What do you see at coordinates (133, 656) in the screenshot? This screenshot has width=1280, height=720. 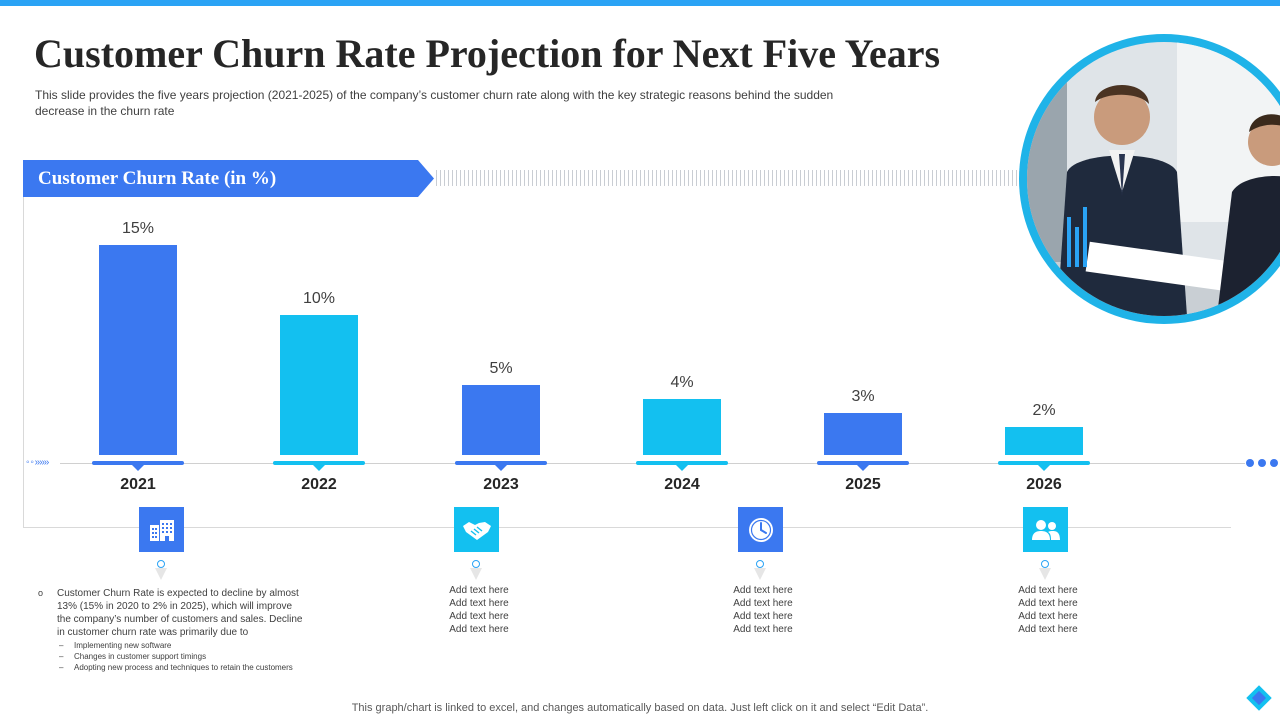 I see `list-item: – Changes in customer support timings` at bounding box center [133, 656].